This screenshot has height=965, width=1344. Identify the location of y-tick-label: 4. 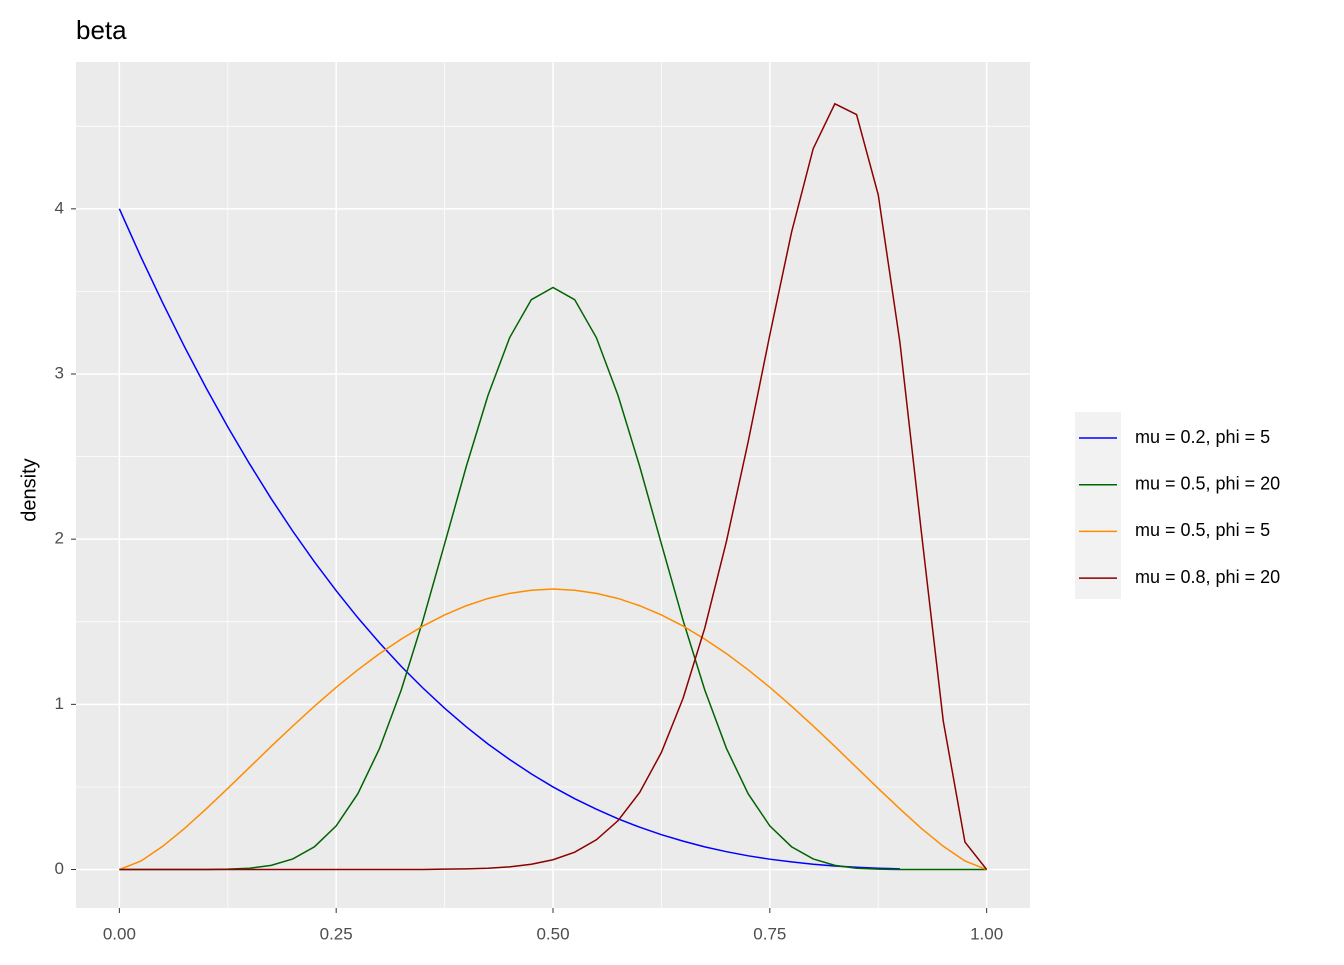
(59, 207).